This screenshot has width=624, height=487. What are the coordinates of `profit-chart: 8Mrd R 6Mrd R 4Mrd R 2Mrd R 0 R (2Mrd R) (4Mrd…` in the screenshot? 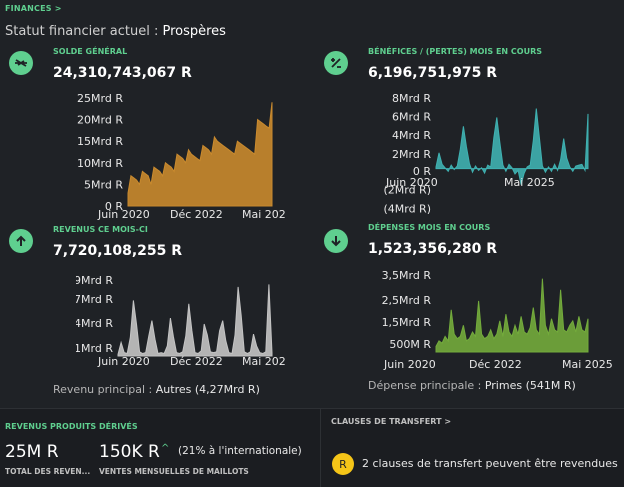 It's located at (486, 153).